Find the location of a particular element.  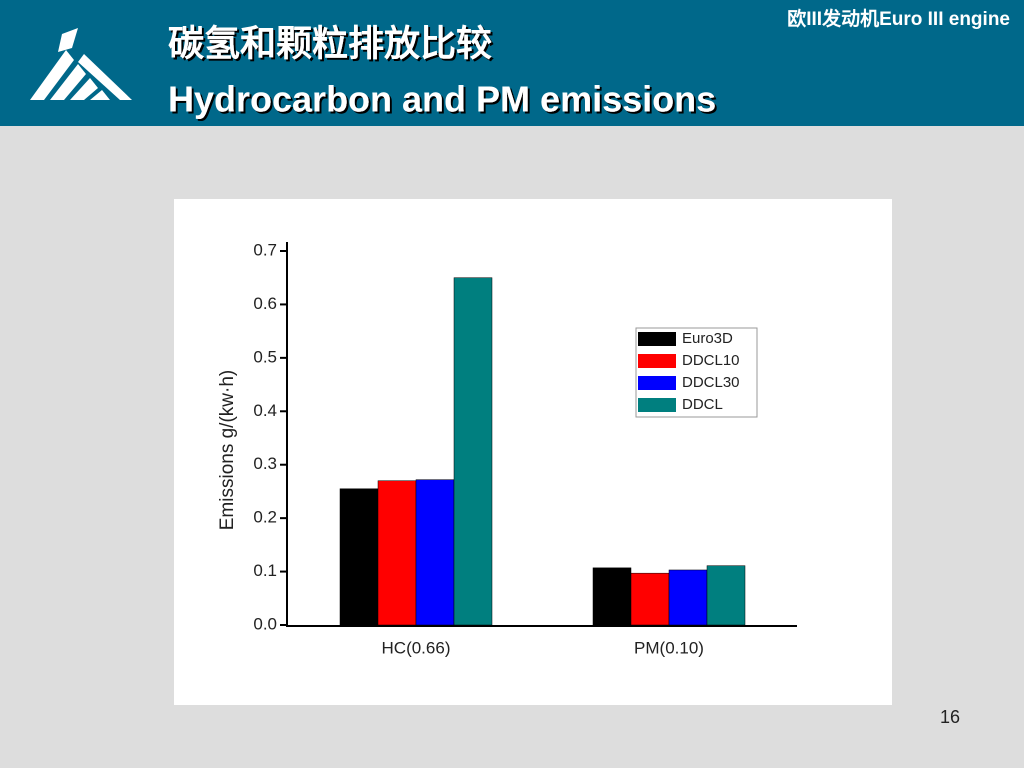

legend-label: DDCL30 is located at coordinates (711, 382).